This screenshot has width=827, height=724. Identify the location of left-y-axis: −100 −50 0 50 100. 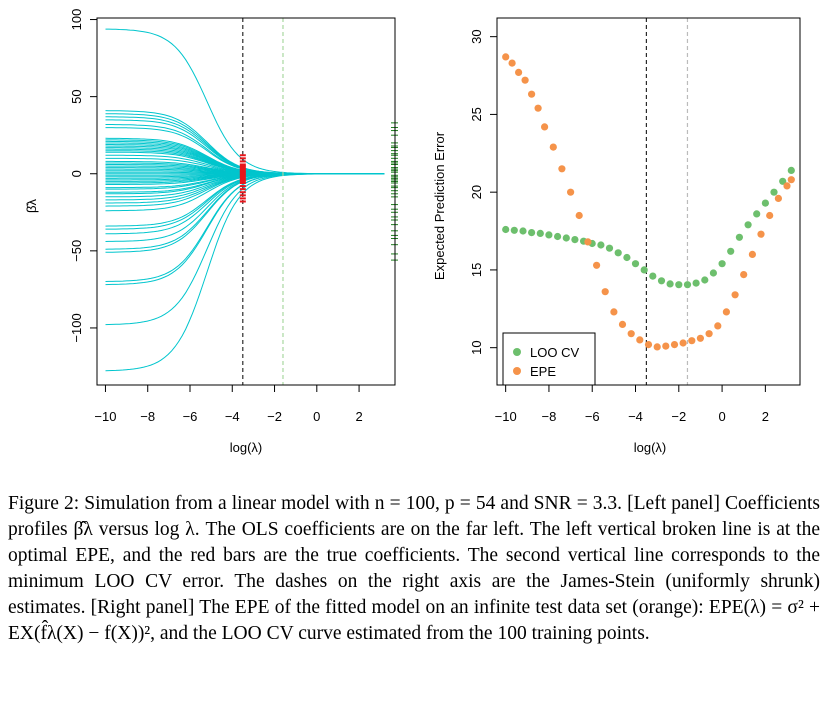
(83, 176).